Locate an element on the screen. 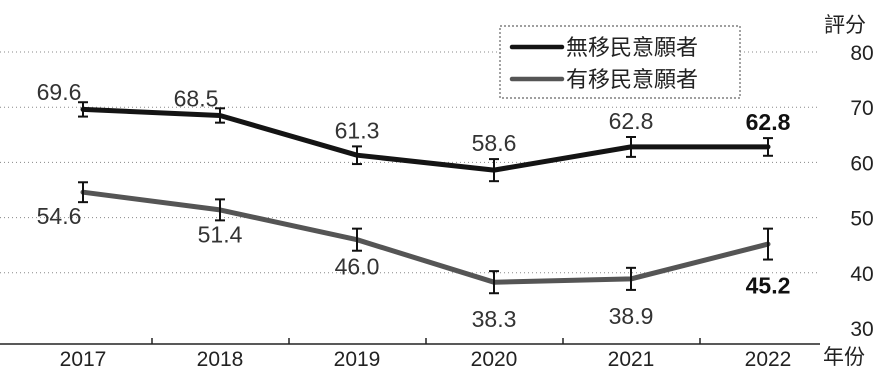 This screenshot has width=888, height=377. x-tick-label: 2021 is located at coordinates (631, 359).